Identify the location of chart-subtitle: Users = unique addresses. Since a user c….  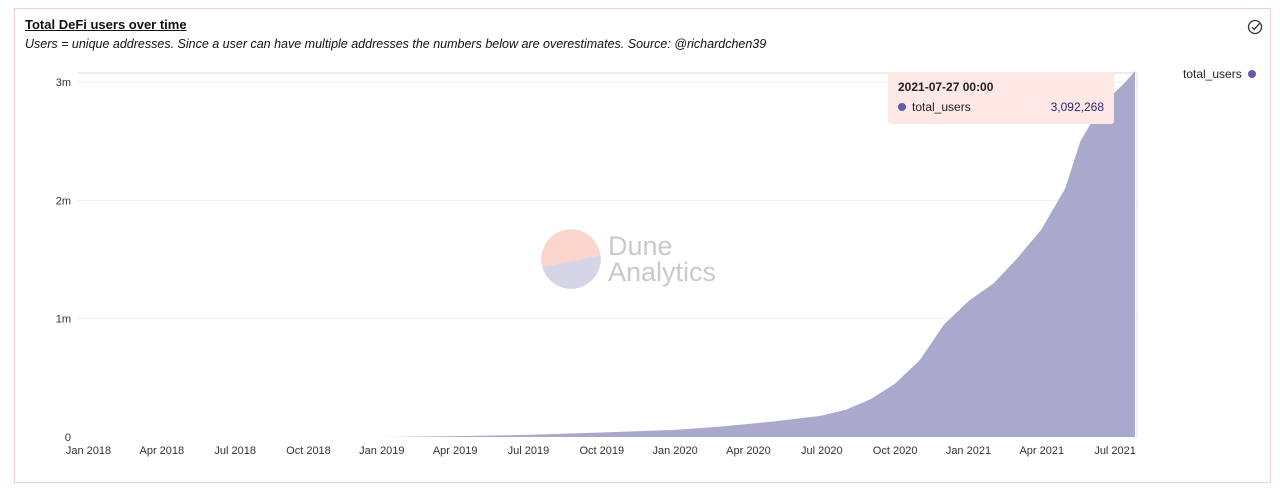
(396, 44).